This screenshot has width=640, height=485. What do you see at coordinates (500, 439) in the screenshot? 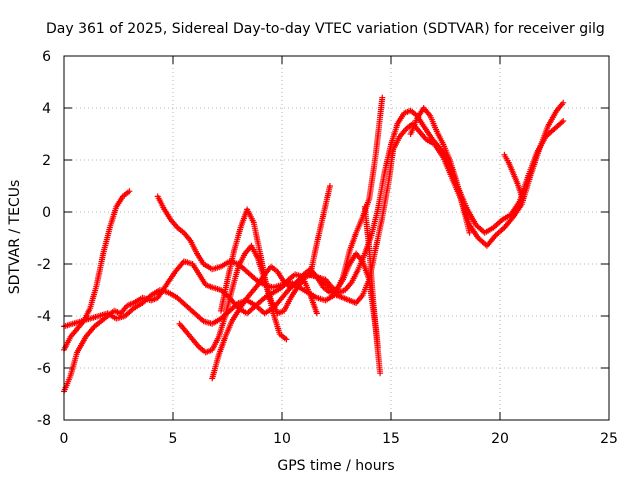
I see `x-tick-label: 20` at bounding box center [500, 439].